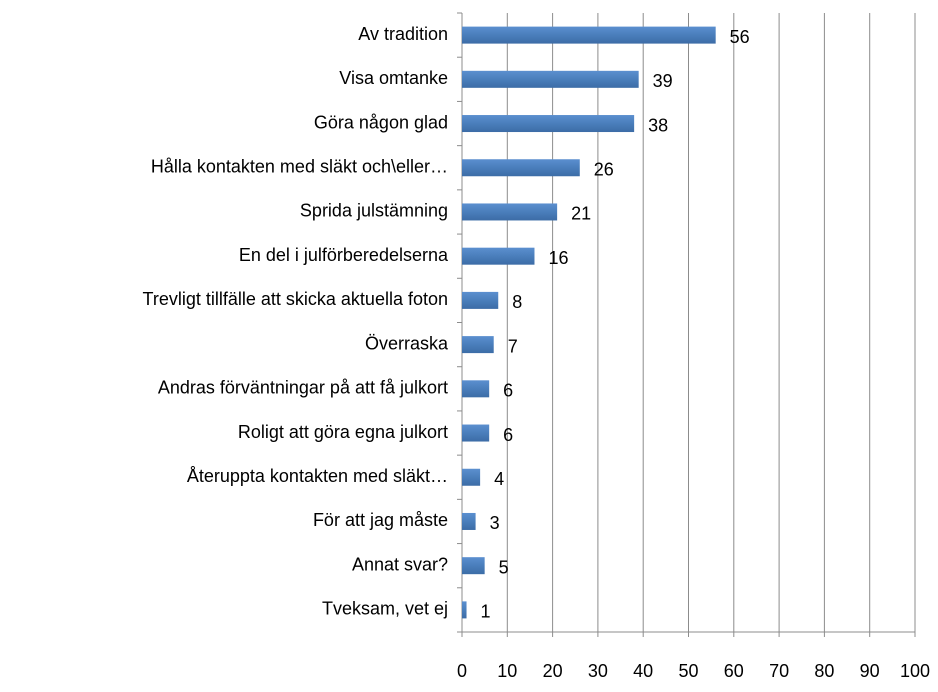 This screenshot has height=692, width=938. What do you see at coordinates (553, 671) in the screenshot?
I see `x-tick-label: 20` at bounding box center [553, 671].